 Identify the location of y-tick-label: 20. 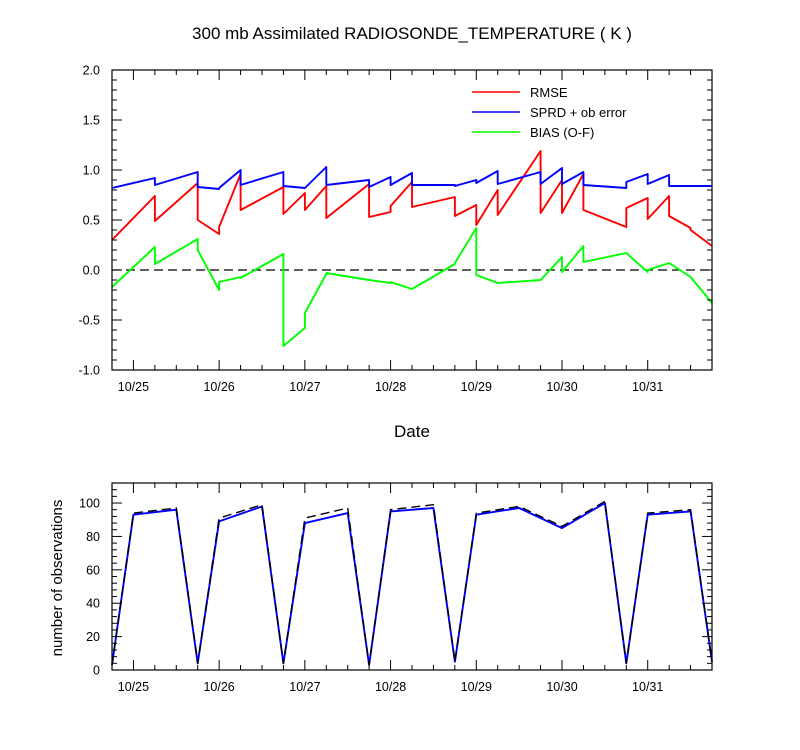
(93, 637).